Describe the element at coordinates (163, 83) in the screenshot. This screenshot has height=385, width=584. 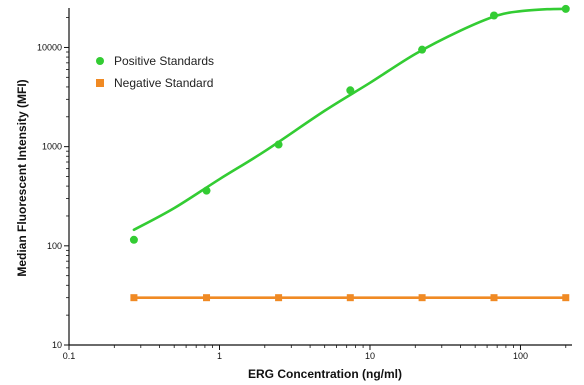
I see `legend-label-negative-standard: Negative Standard` at that location.